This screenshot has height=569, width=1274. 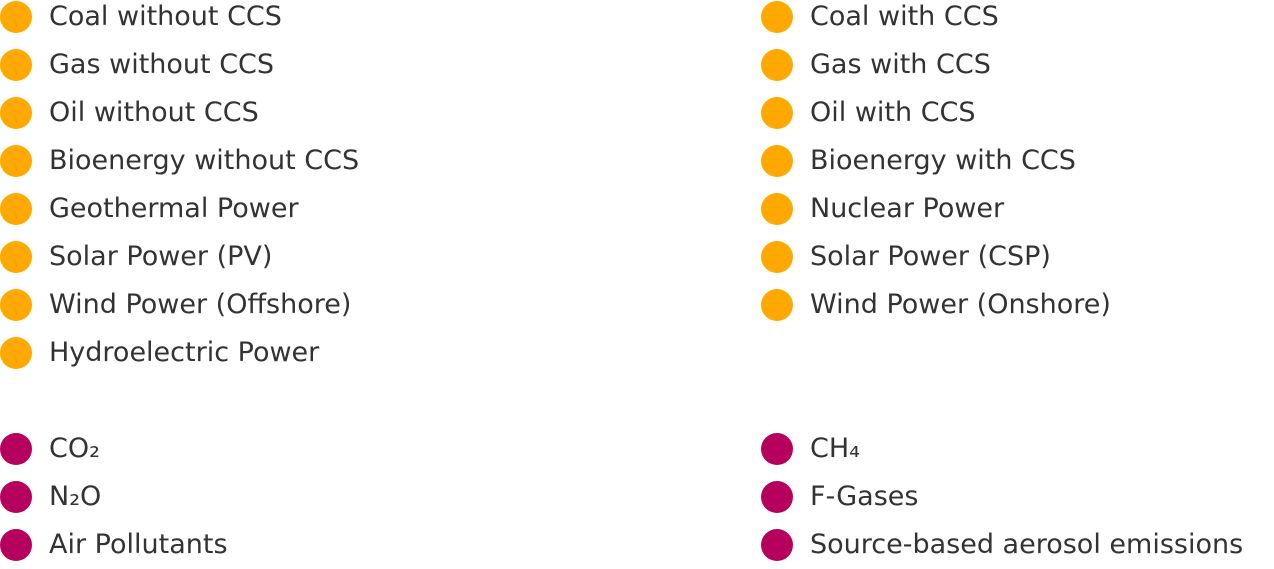 I want to click on legend-item-air-pollutants: Air Pollutants, so click(x=114, y=545).